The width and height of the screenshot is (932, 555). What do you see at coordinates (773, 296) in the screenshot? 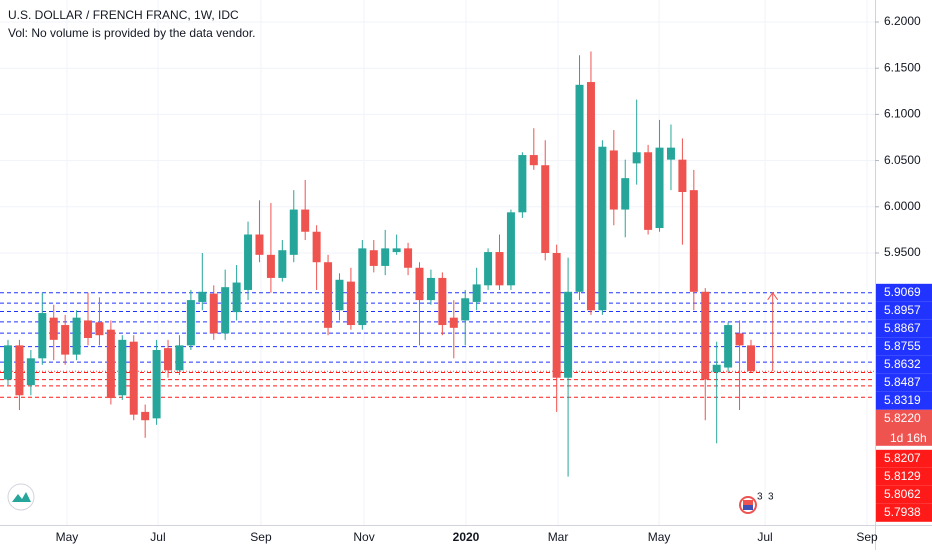
I see `arrow-head` at bounding box center [773, 296].